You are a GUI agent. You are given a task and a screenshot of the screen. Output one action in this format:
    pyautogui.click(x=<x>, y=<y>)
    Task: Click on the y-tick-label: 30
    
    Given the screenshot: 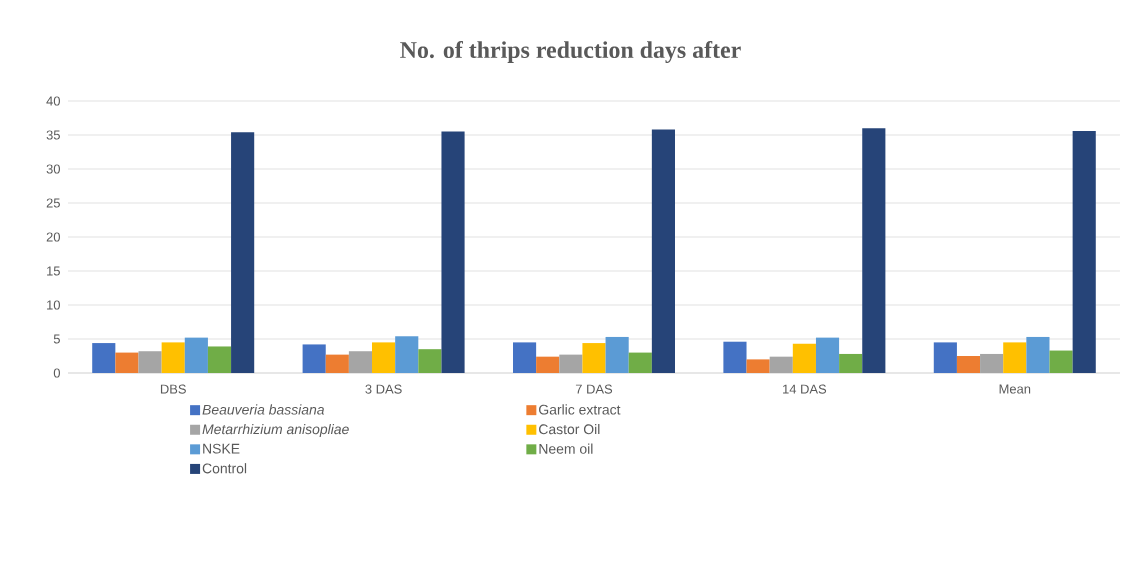 What is the action you would take?
    pyautogui.click(x=53, y=169)
    